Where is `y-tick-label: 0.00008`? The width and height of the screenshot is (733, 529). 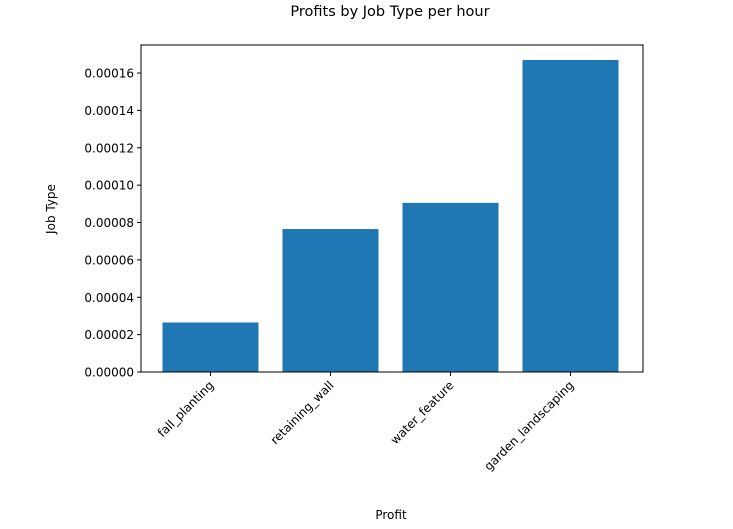 y-tick-label: 0.00008 is located at coordinates (109, 223).